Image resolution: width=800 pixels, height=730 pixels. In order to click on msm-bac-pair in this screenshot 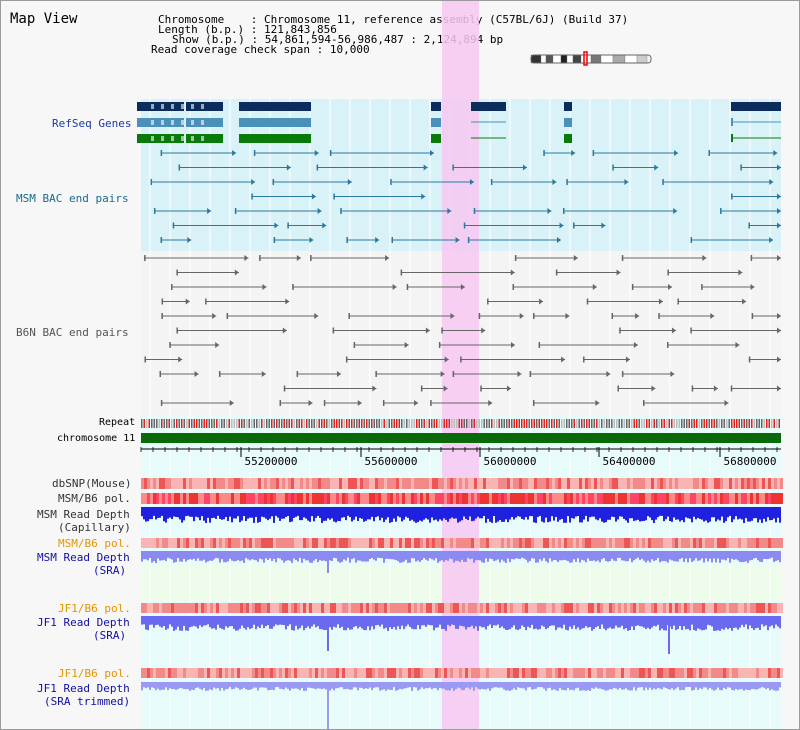, I will do `click(524, 167)`.